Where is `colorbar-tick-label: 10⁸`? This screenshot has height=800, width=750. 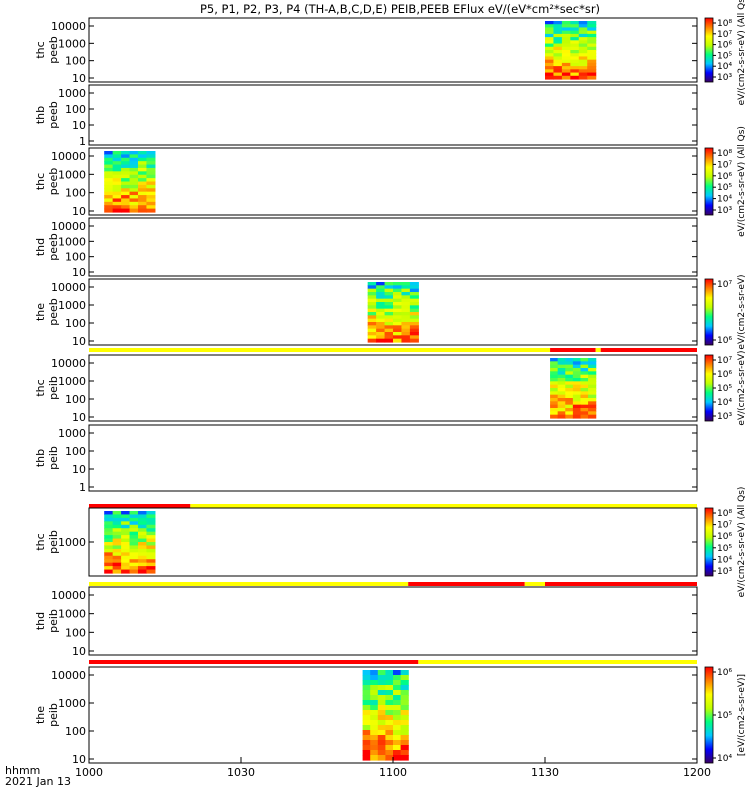 colorbar-tick-label: 10⁸ is located at coordinates (724, 514).